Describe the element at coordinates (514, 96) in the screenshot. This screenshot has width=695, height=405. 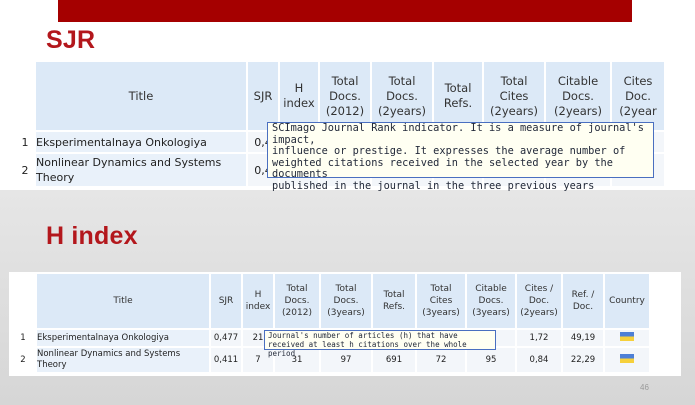
I see `col-total-cites: Total Cites (2years)` at that location.